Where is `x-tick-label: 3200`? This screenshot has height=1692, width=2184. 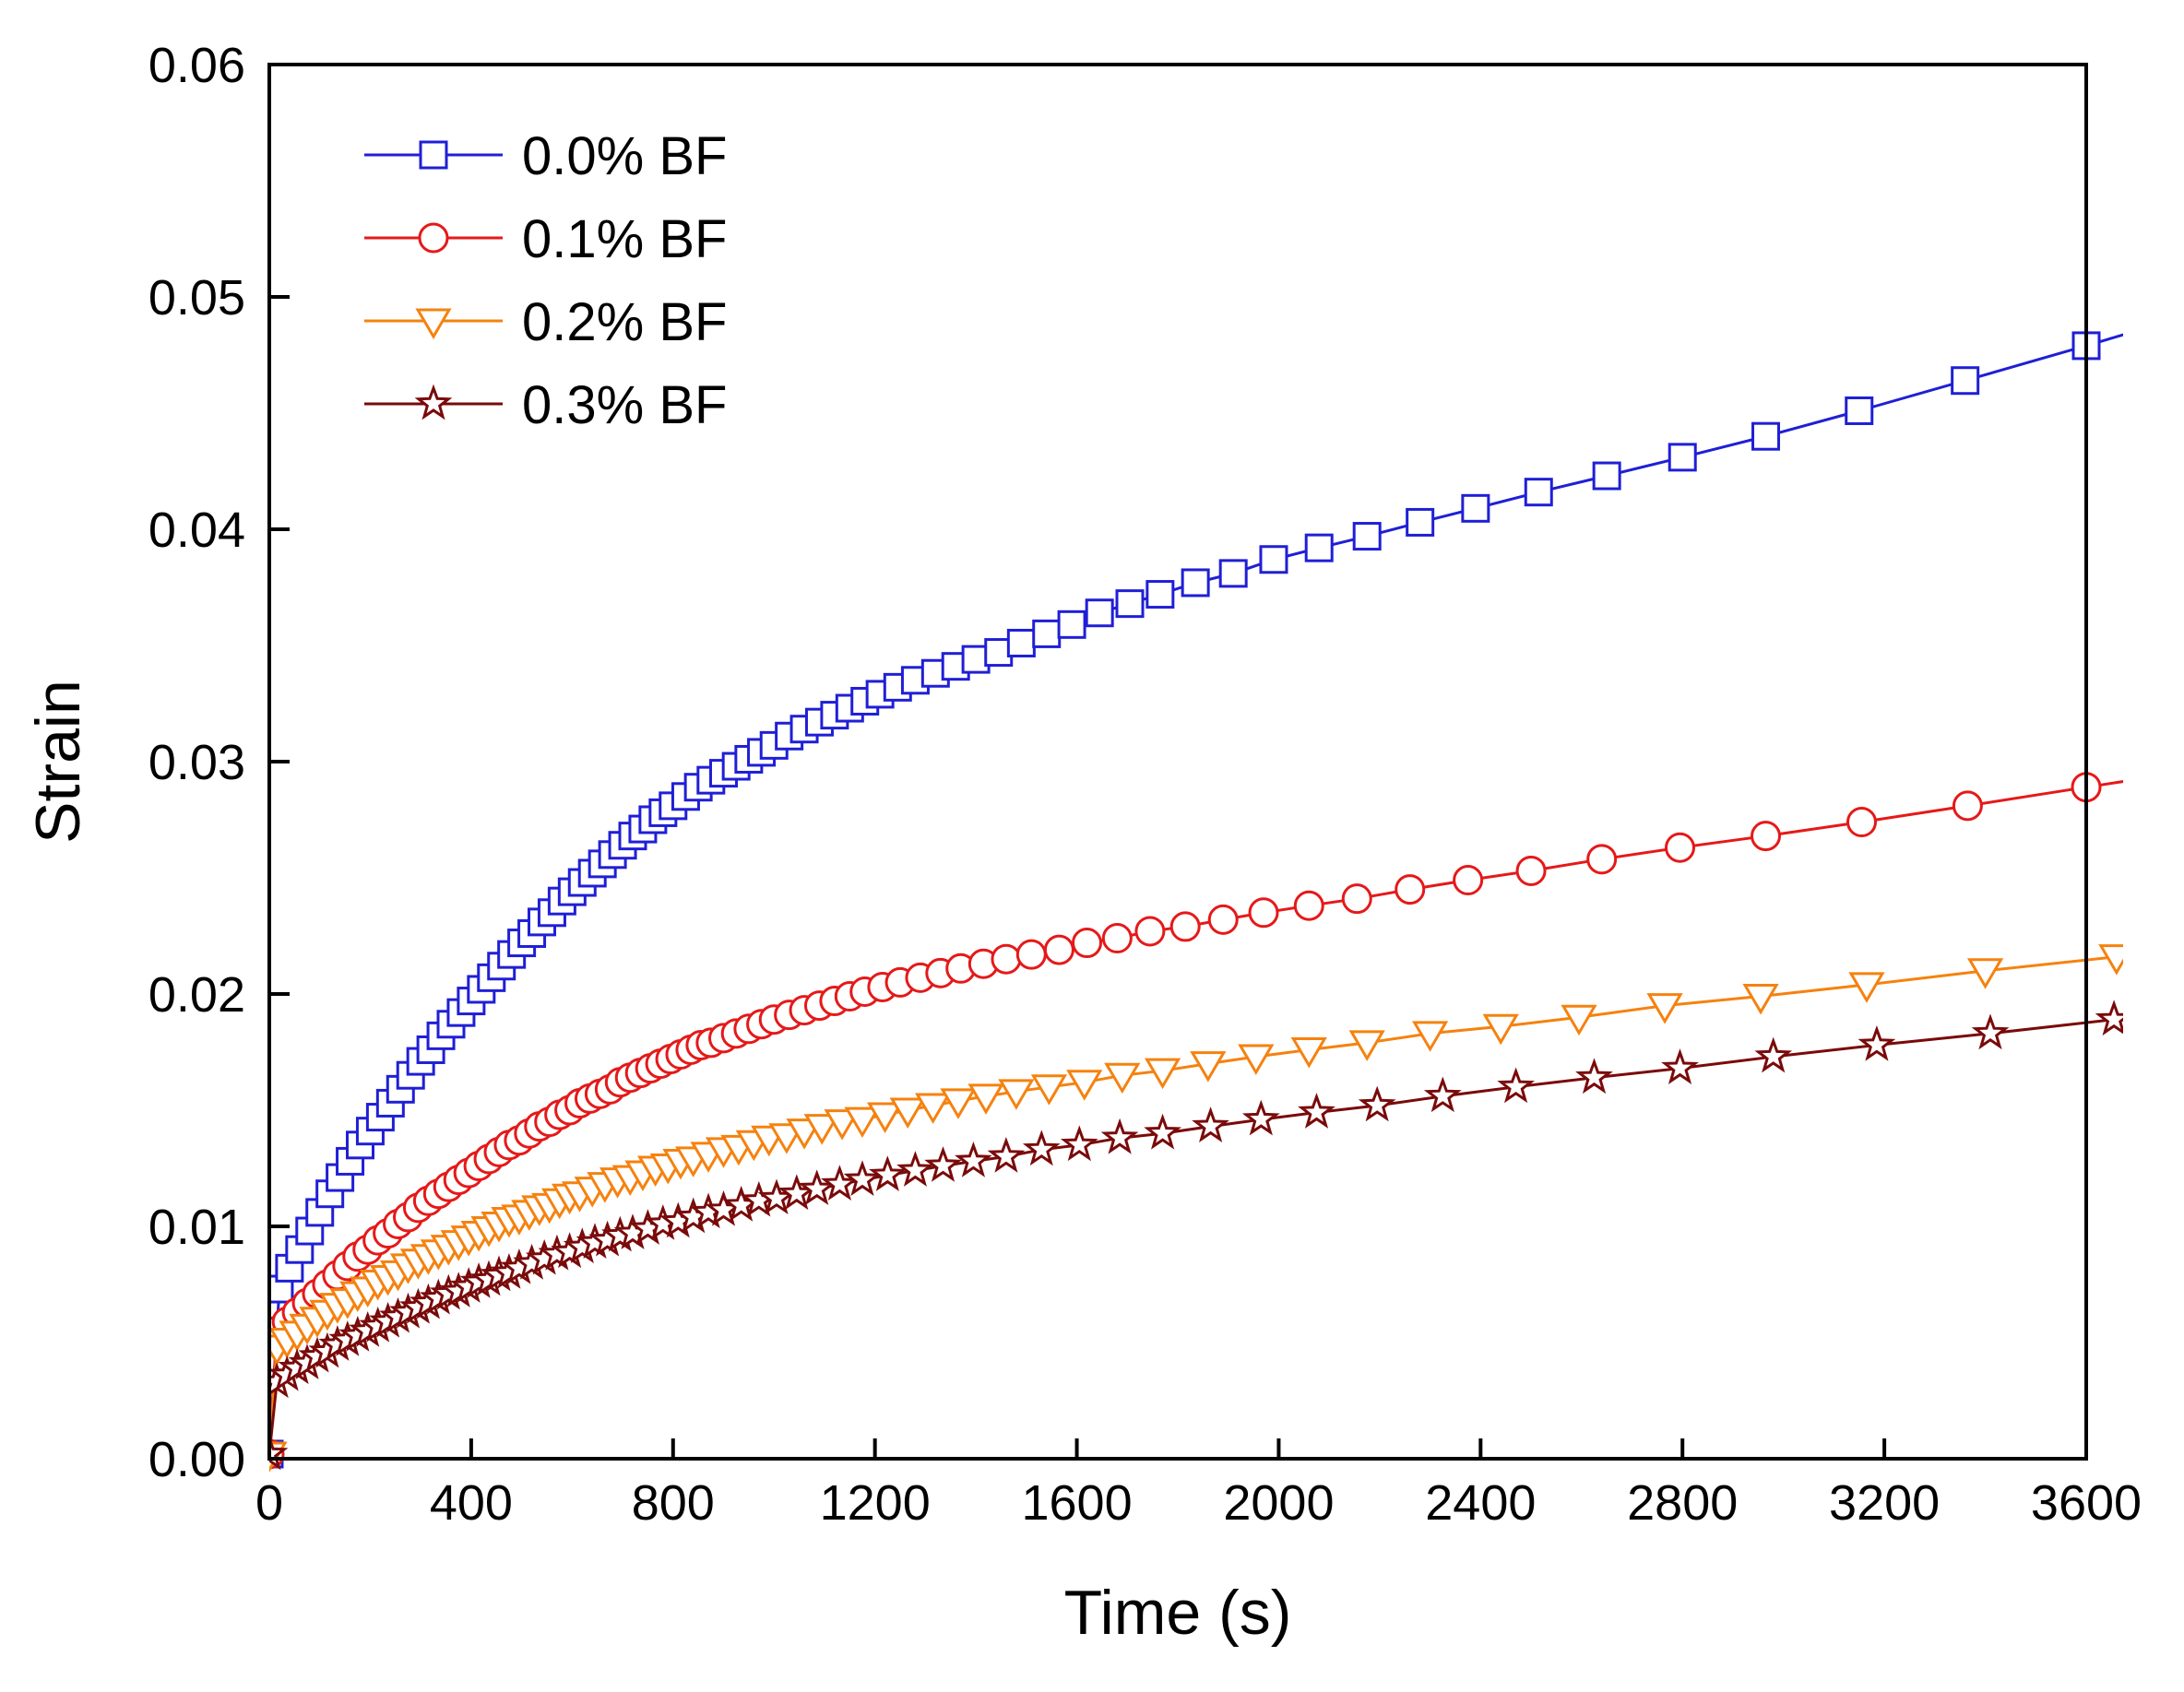 x-tick-label: 3200 is located at coordinates (1884, 1503).